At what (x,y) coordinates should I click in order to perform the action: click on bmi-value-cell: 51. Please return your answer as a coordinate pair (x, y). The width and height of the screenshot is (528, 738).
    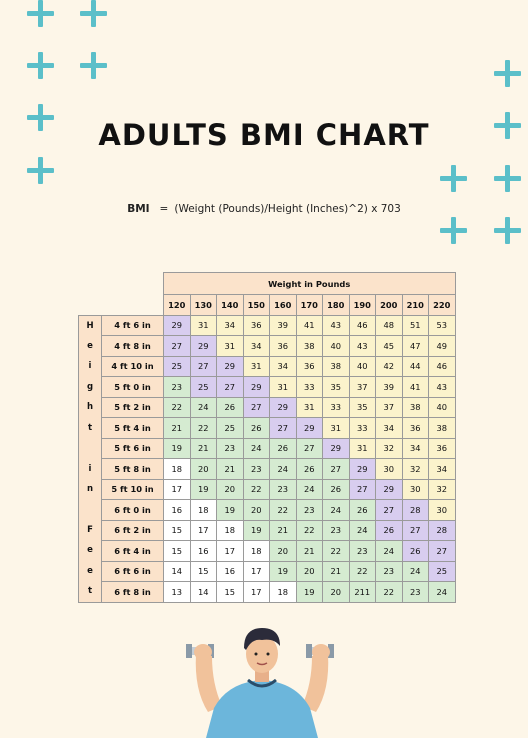
    Looking at the image, I should click on (415, 325).